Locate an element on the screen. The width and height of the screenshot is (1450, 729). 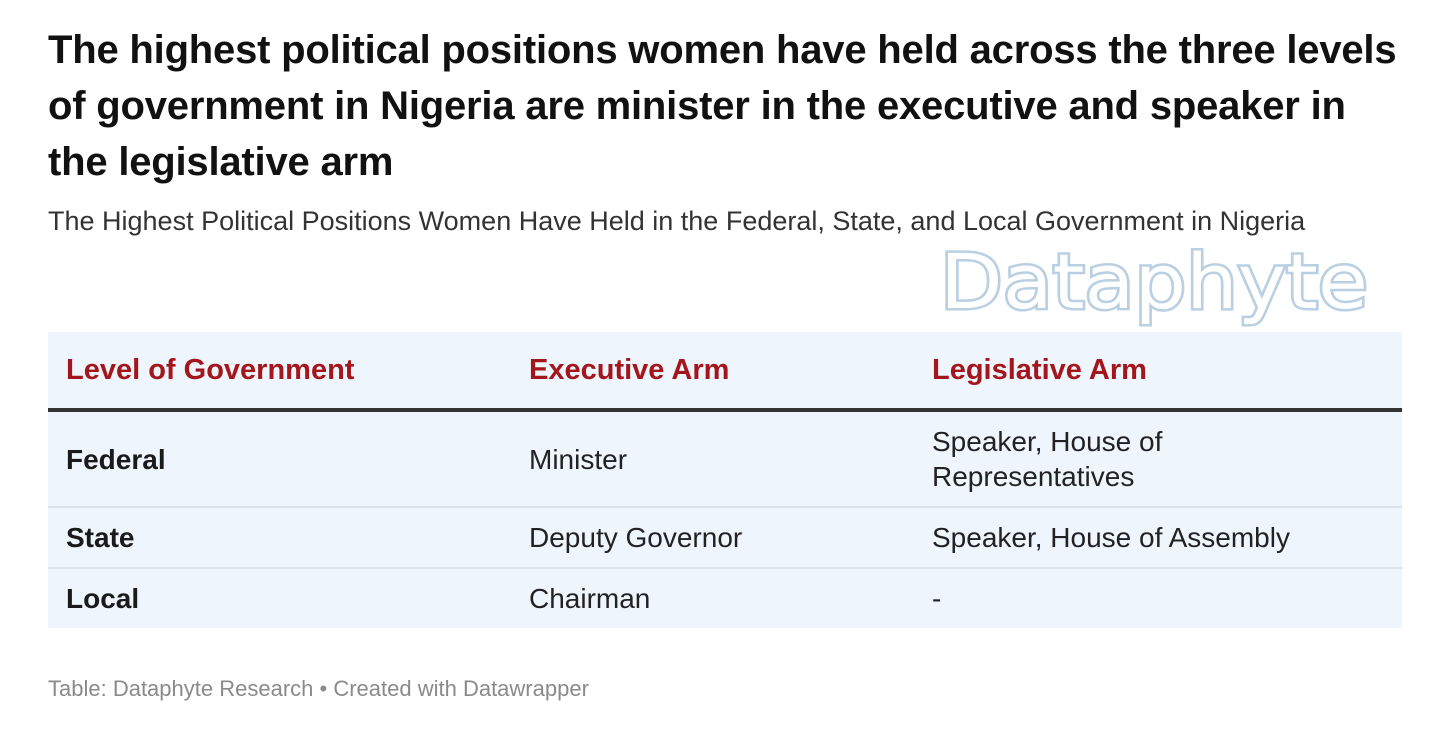
table-row-local: Local Chairman - is located at coordinates (725, 598).